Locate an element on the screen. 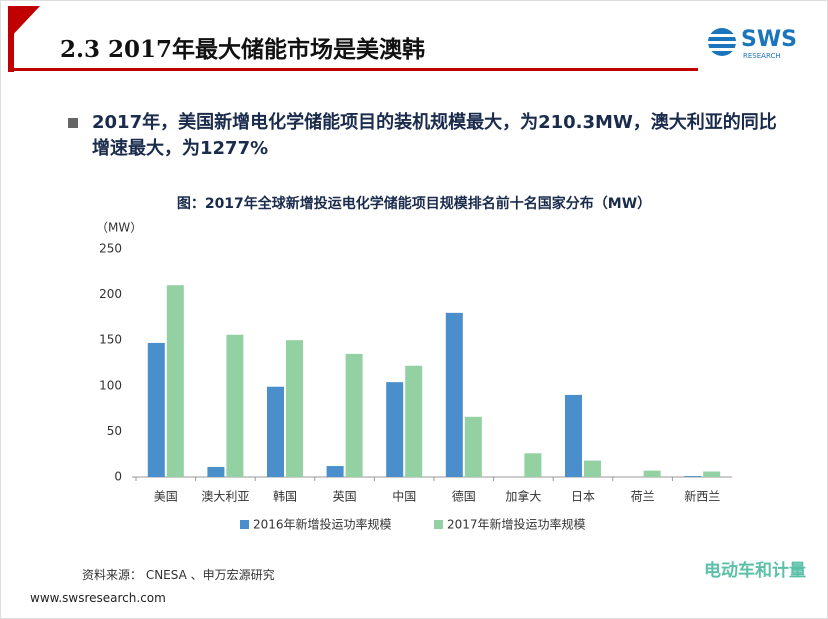 The height and width of the screenshot is (619, 828). x-tick-label: 荷兰 is located at coordinates (643, 497).